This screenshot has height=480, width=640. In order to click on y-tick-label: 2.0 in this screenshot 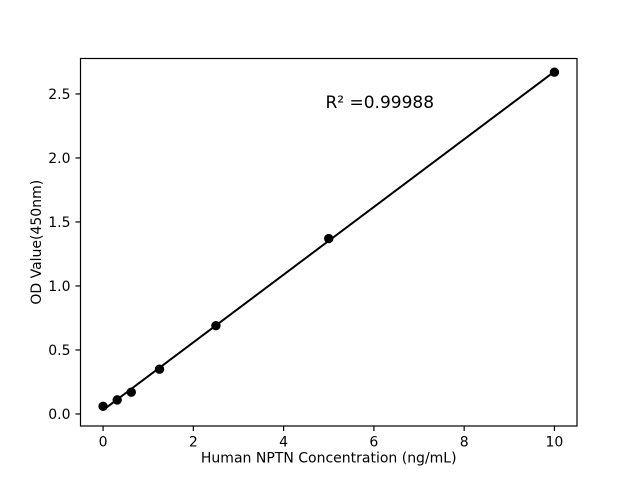, I will do `click(59, 159)`.